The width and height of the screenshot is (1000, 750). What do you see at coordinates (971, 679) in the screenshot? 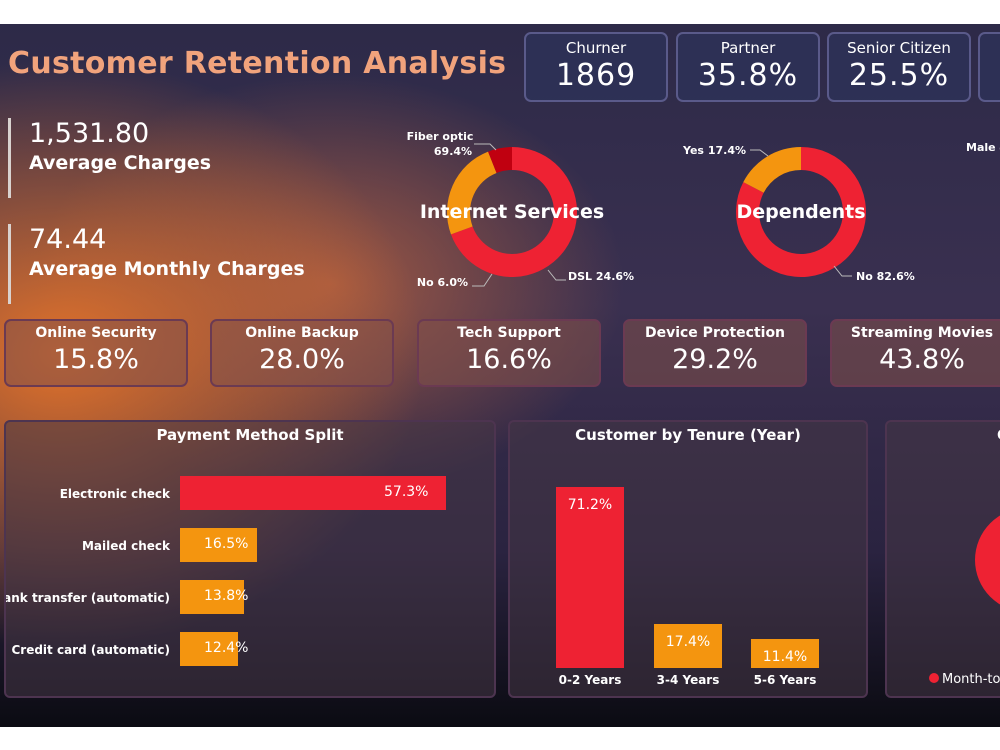
I see `legend-label: Month-to-` at bounding box center [971, 679].